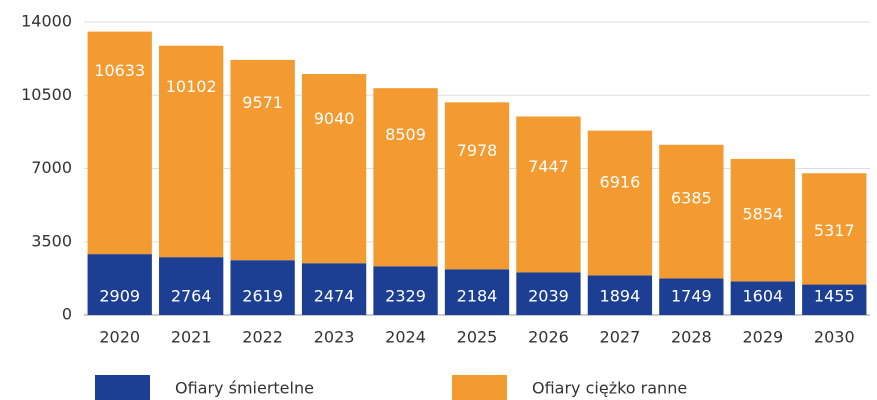 This screenshot has height=400, width=877. I want to click on y-tick-label: 3500, so click(51, 240).